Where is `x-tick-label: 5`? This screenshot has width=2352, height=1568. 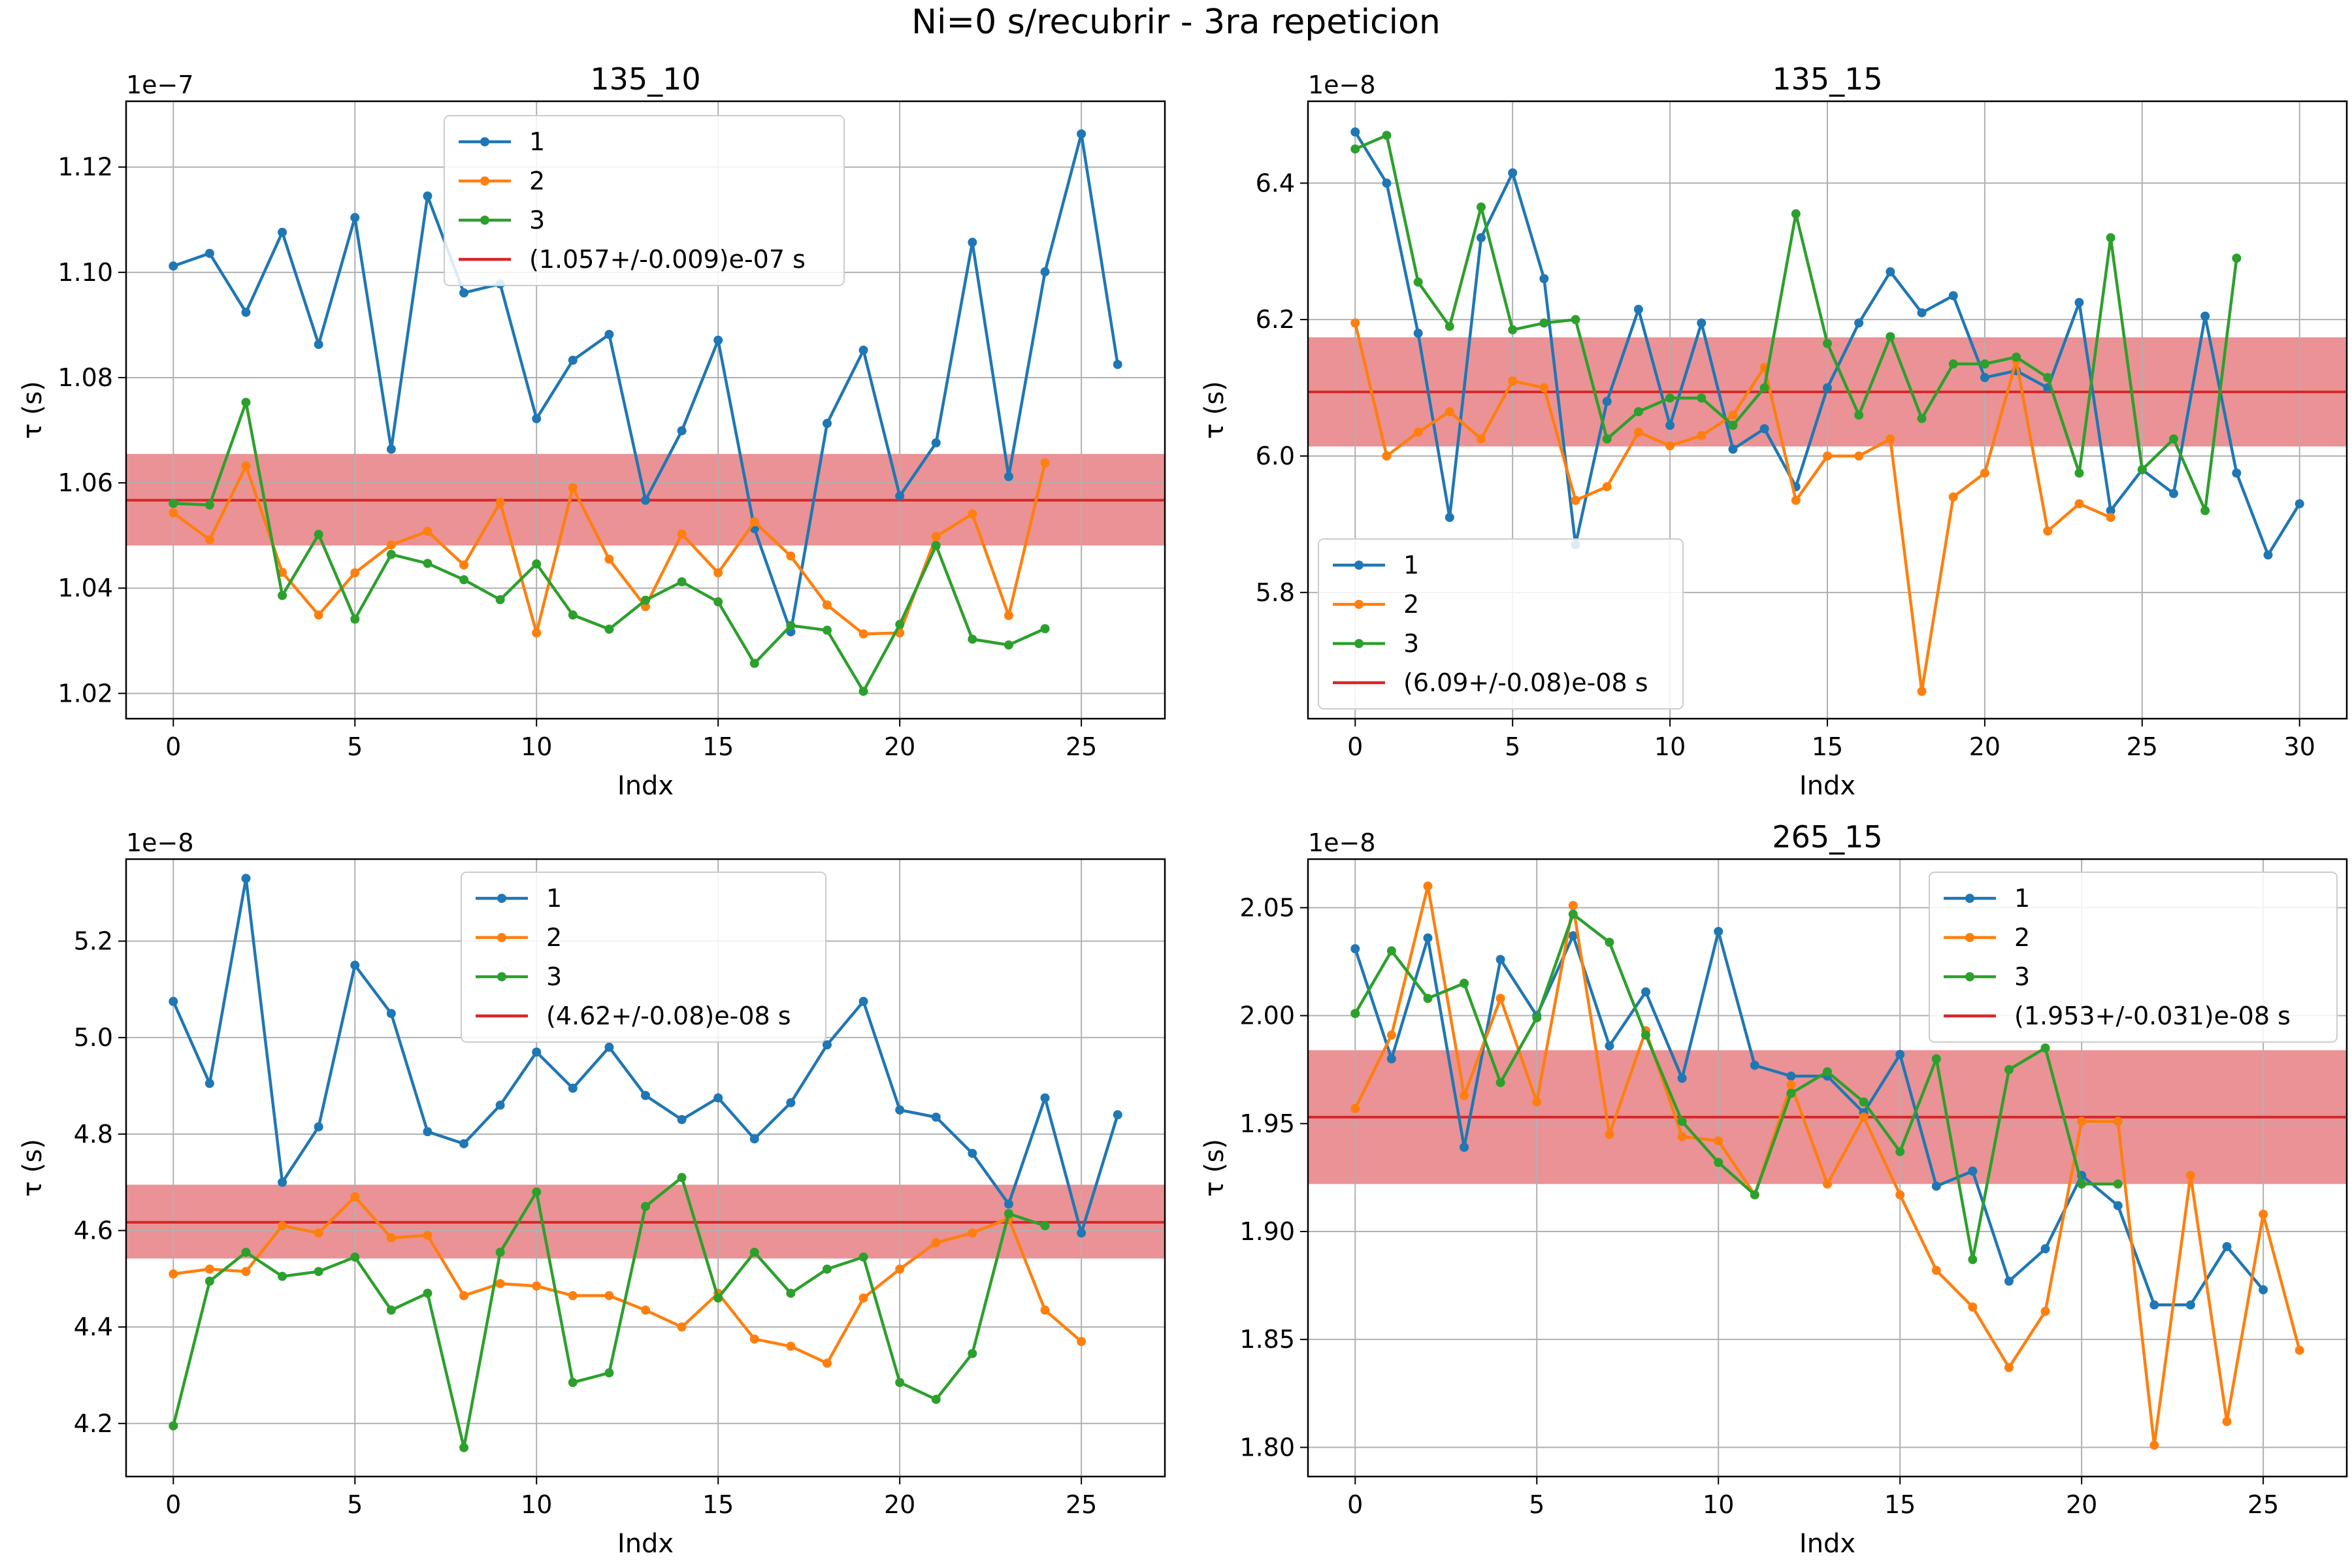
x-tick-label: 5 is located at coordinates (1536, 1504).